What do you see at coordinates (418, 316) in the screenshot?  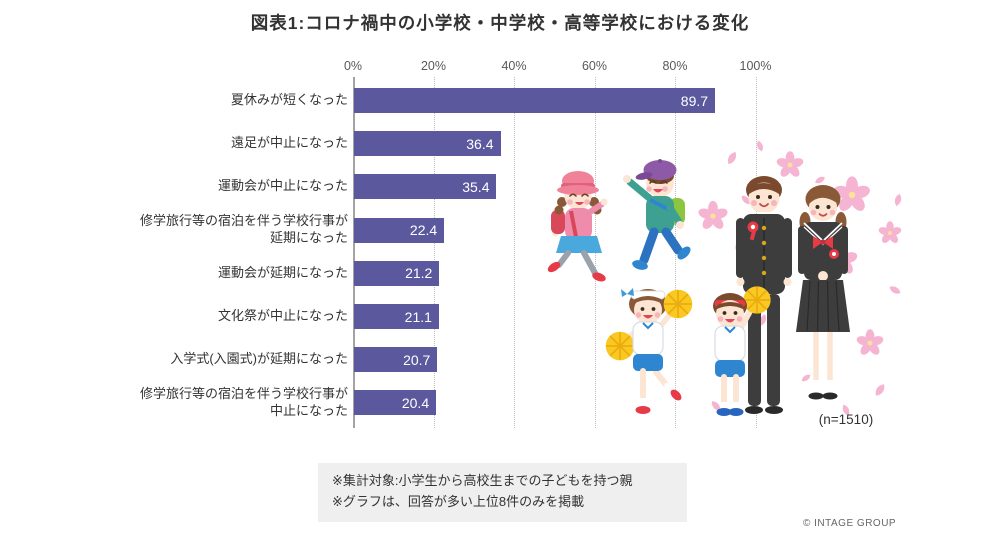 I see `bar-value: 21.1` at bounding box center [418, 316].